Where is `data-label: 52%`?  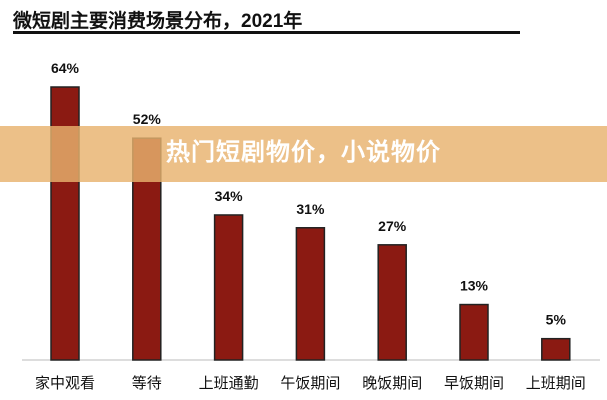
data-label: 52% is located at coordinates (147, 119).